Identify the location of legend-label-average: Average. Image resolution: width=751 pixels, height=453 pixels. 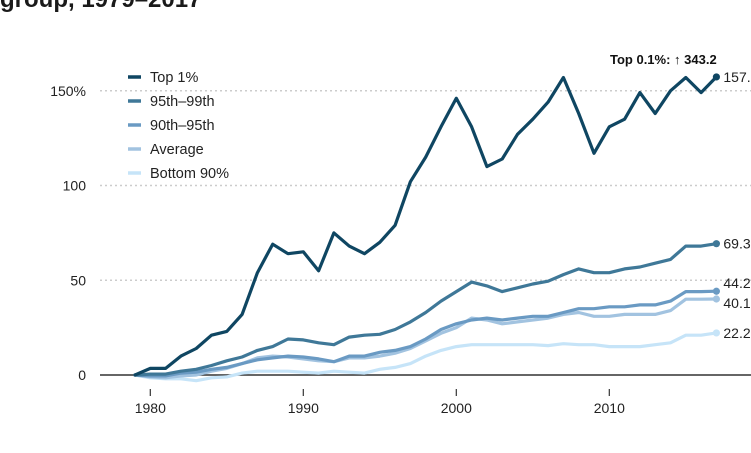
(177, 150).